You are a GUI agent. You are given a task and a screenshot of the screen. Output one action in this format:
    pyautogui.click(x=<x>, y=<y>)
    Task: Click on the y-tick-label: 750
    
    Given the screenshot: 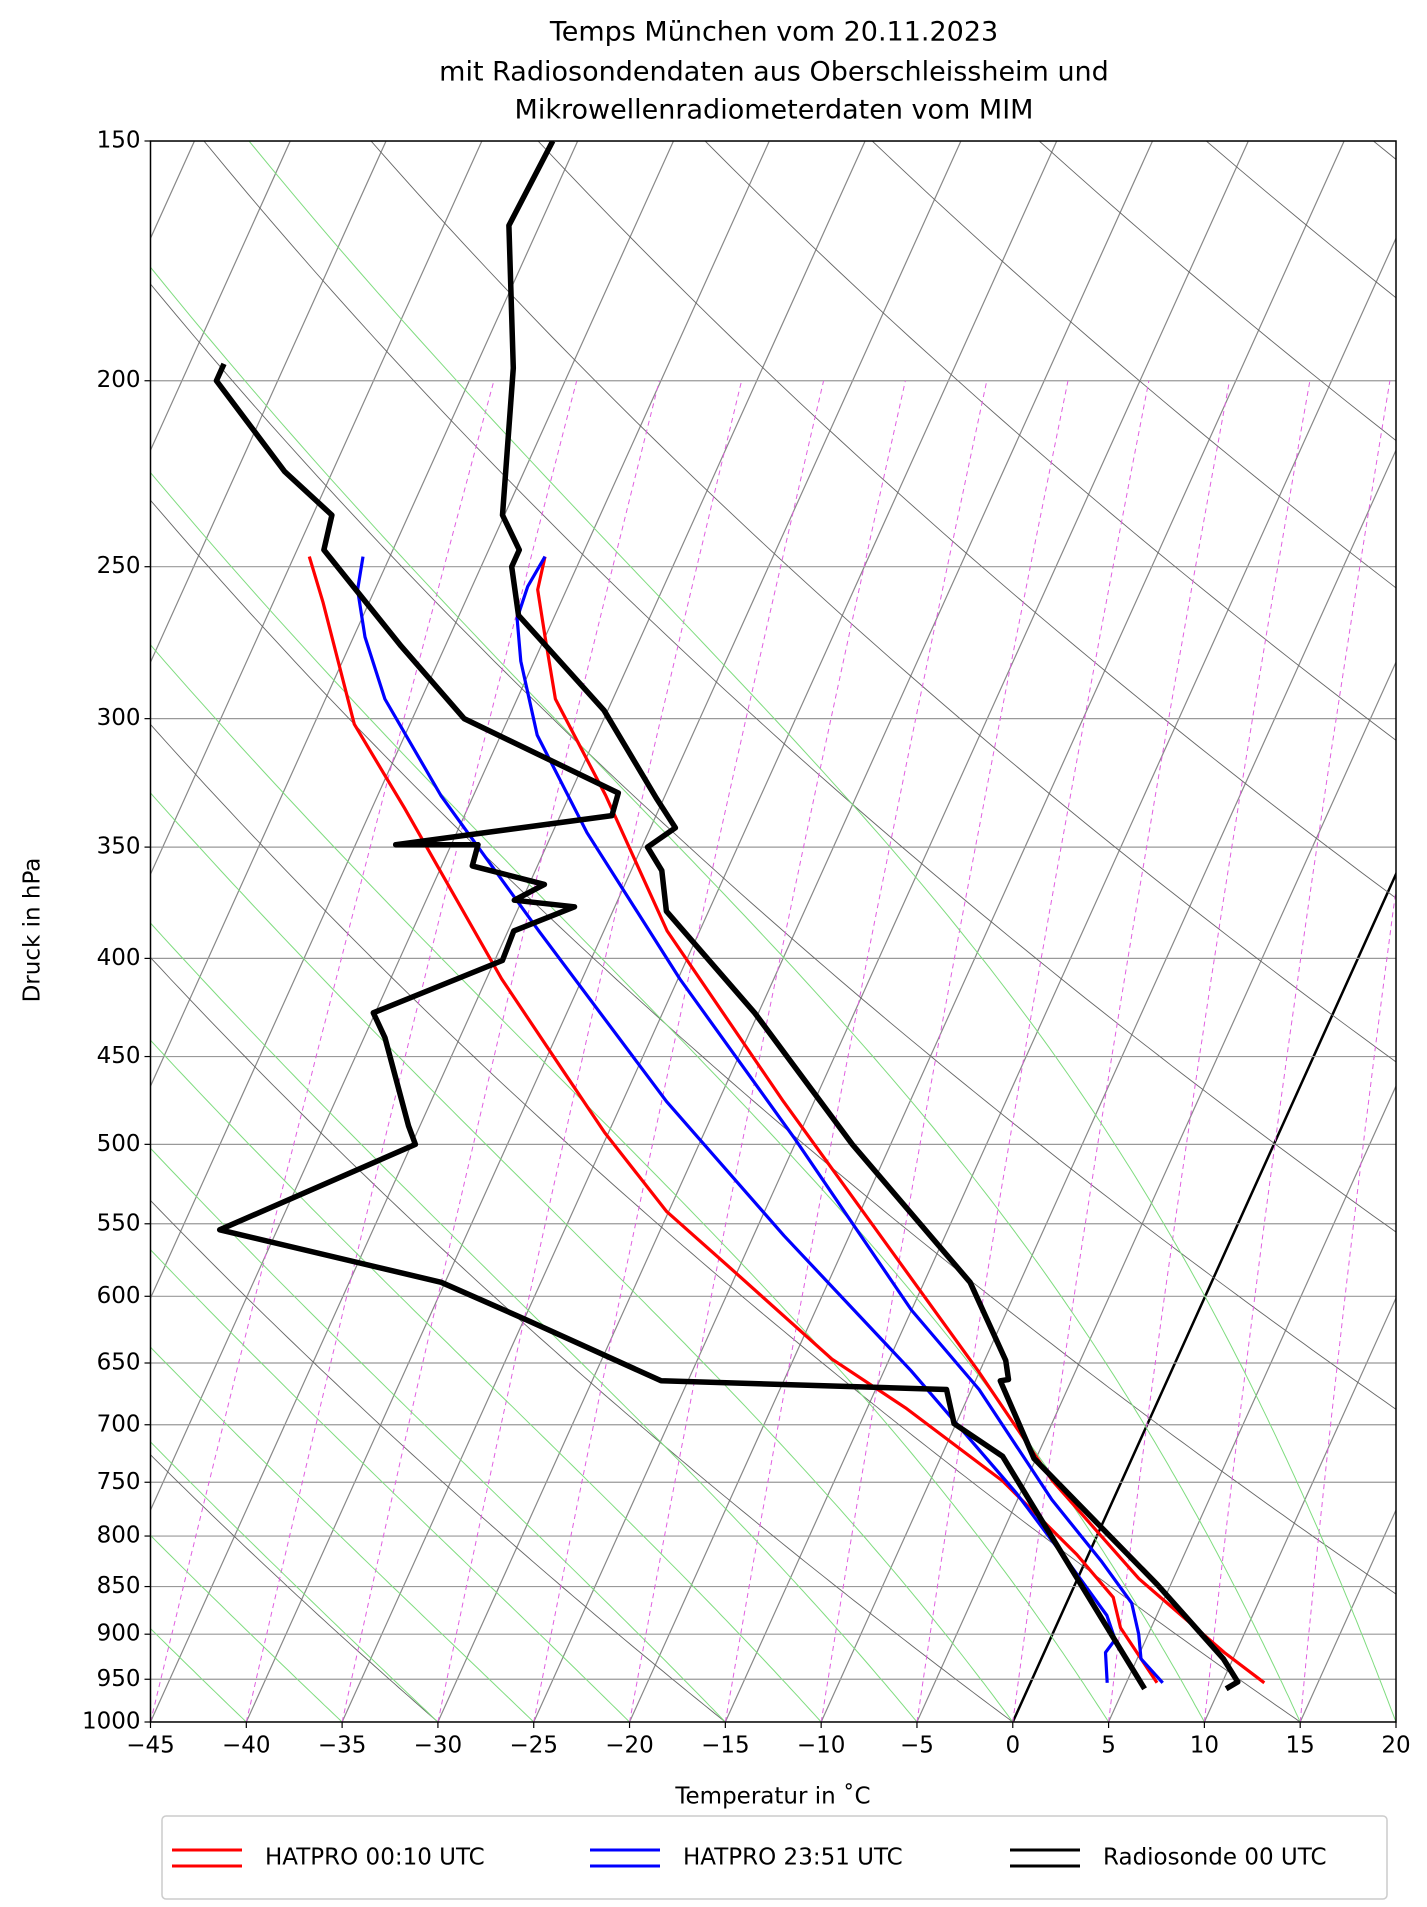 What is the action you would take?
    pyautogui.click(x=119, y=1482)
    